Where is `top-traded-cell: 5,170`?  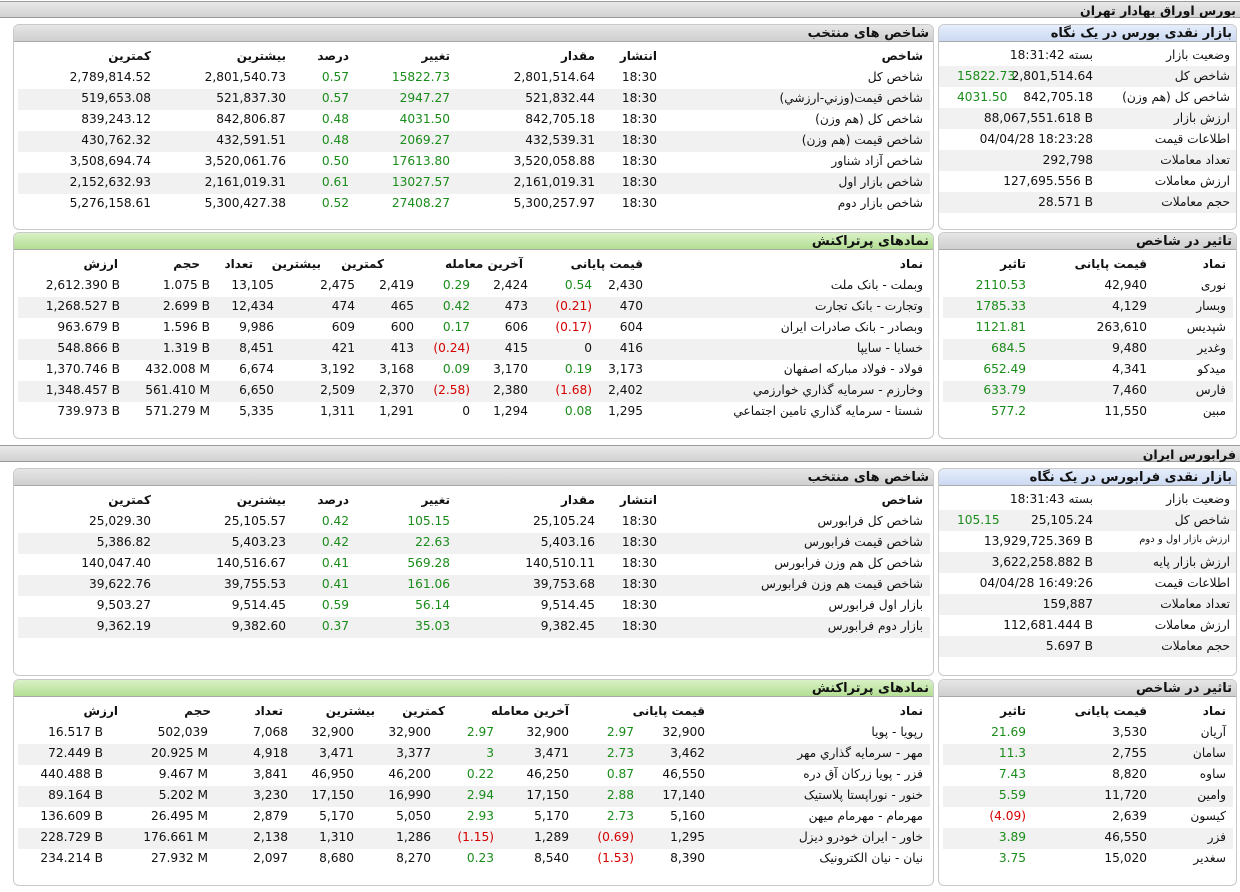 top-traded-cell: 5,170 is located at coordinates (551, 816).